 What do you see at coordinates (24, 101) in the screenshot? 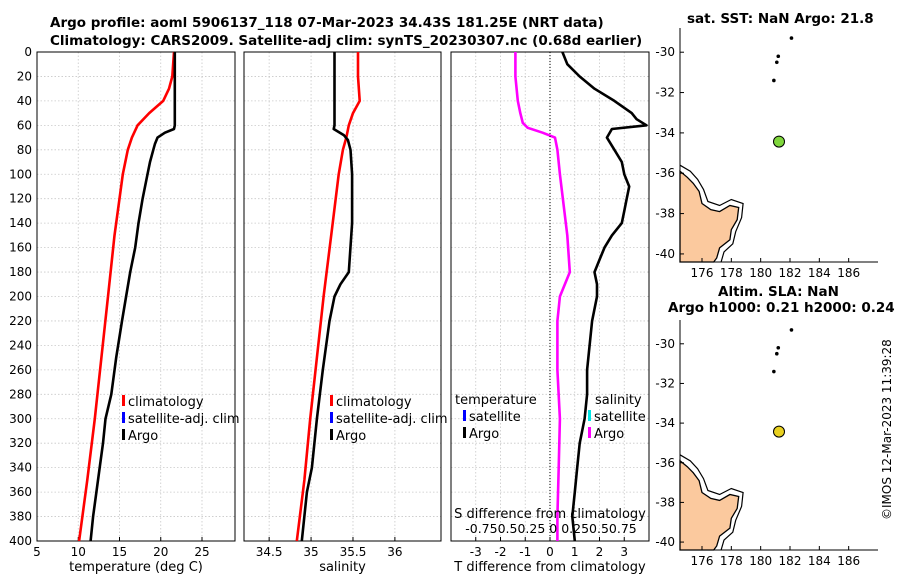
I see `y-tick-label: 40` at bounding box center [24, 101].